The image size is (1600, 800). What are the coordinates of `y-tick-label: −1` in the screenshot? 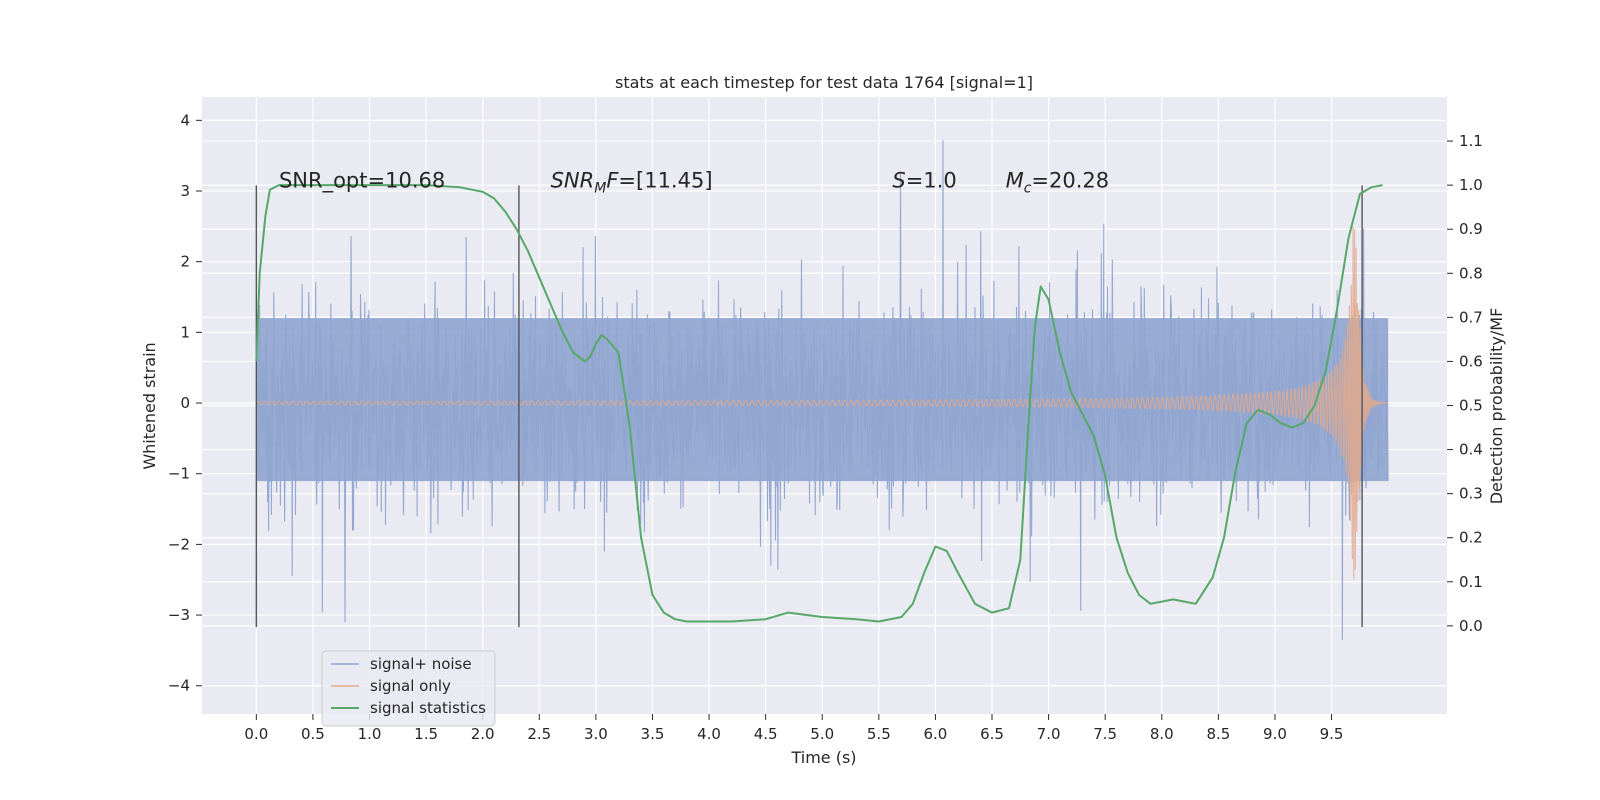 It's located at (179, 474).